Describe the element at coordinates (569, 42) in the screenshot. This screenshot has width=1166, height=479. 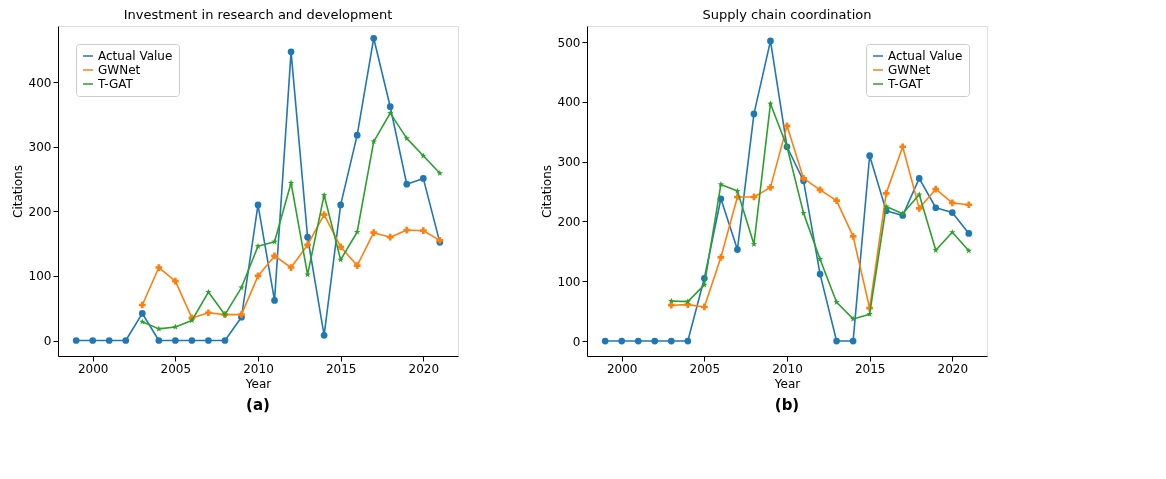
I see `y-tick-label: 500` at that location.